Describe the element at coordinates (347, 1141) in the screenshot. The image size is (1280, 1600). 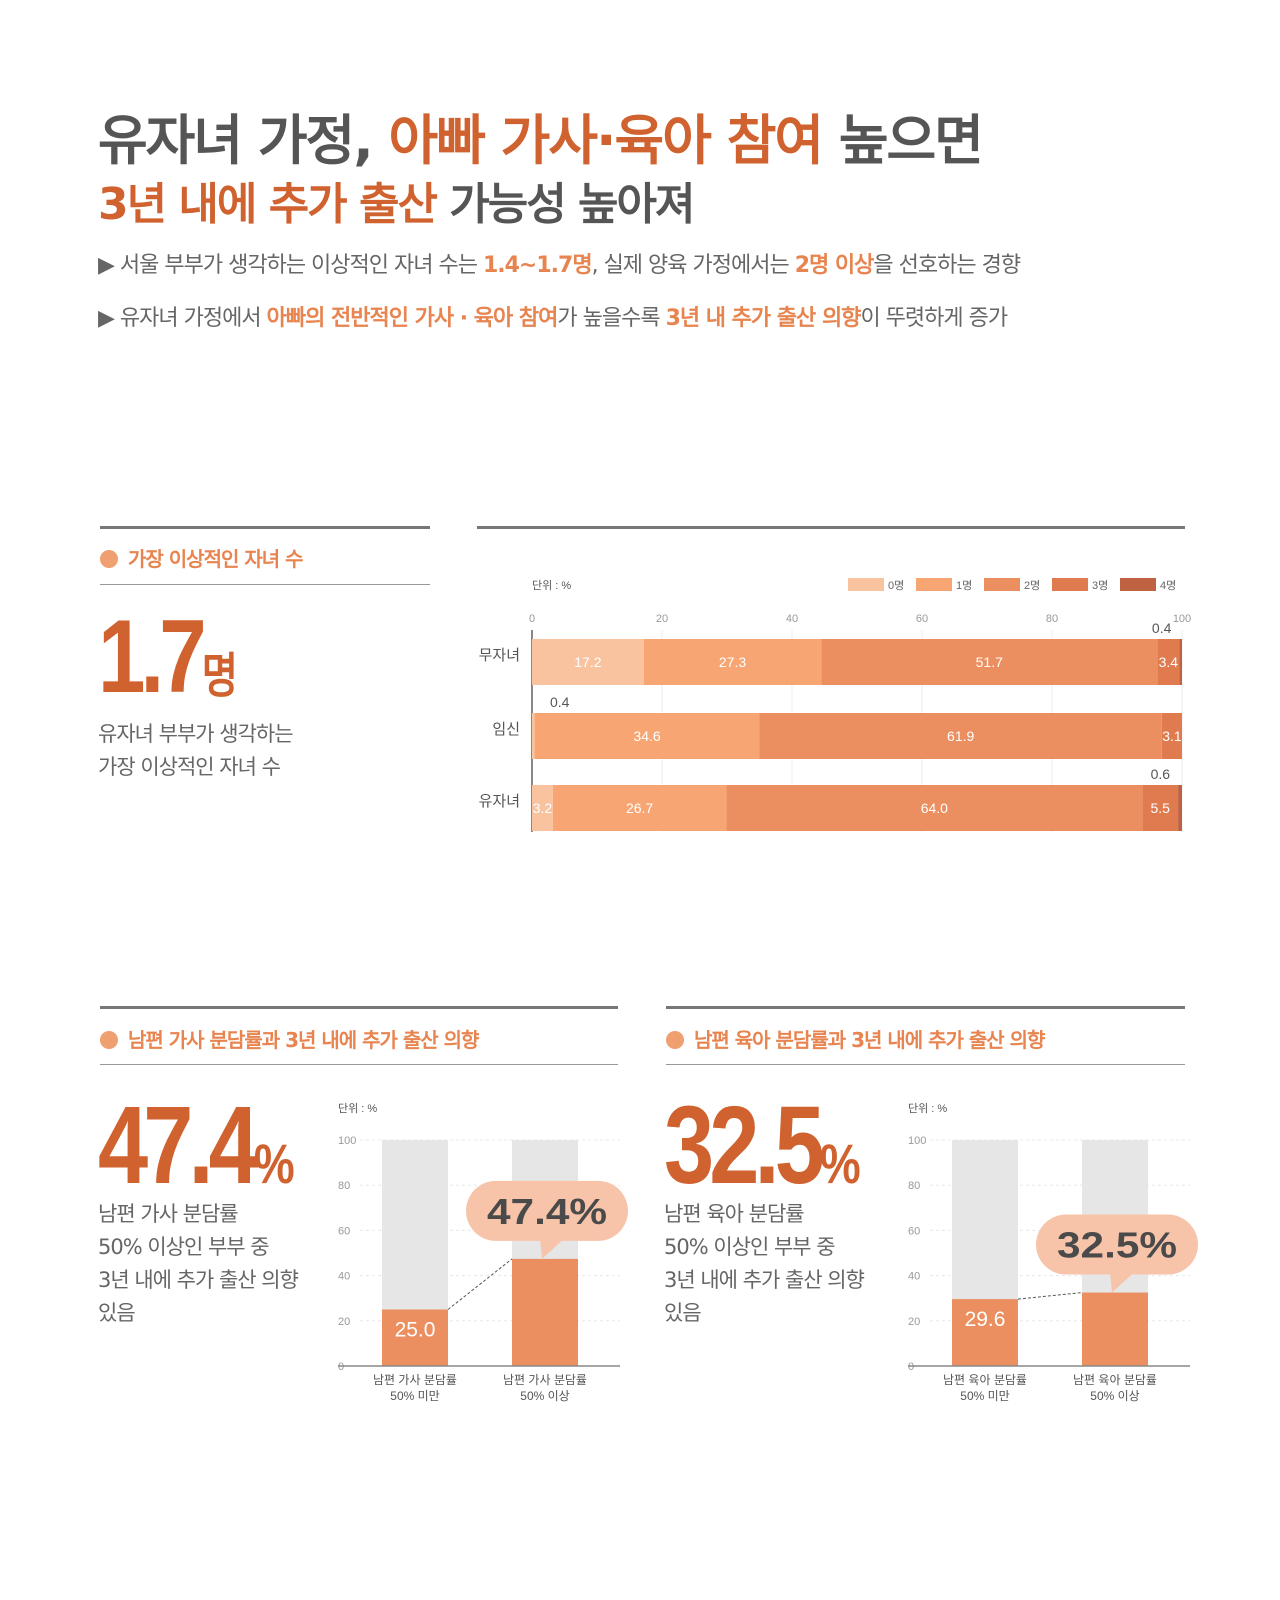
I see `y-tick-label: 100` at that location.